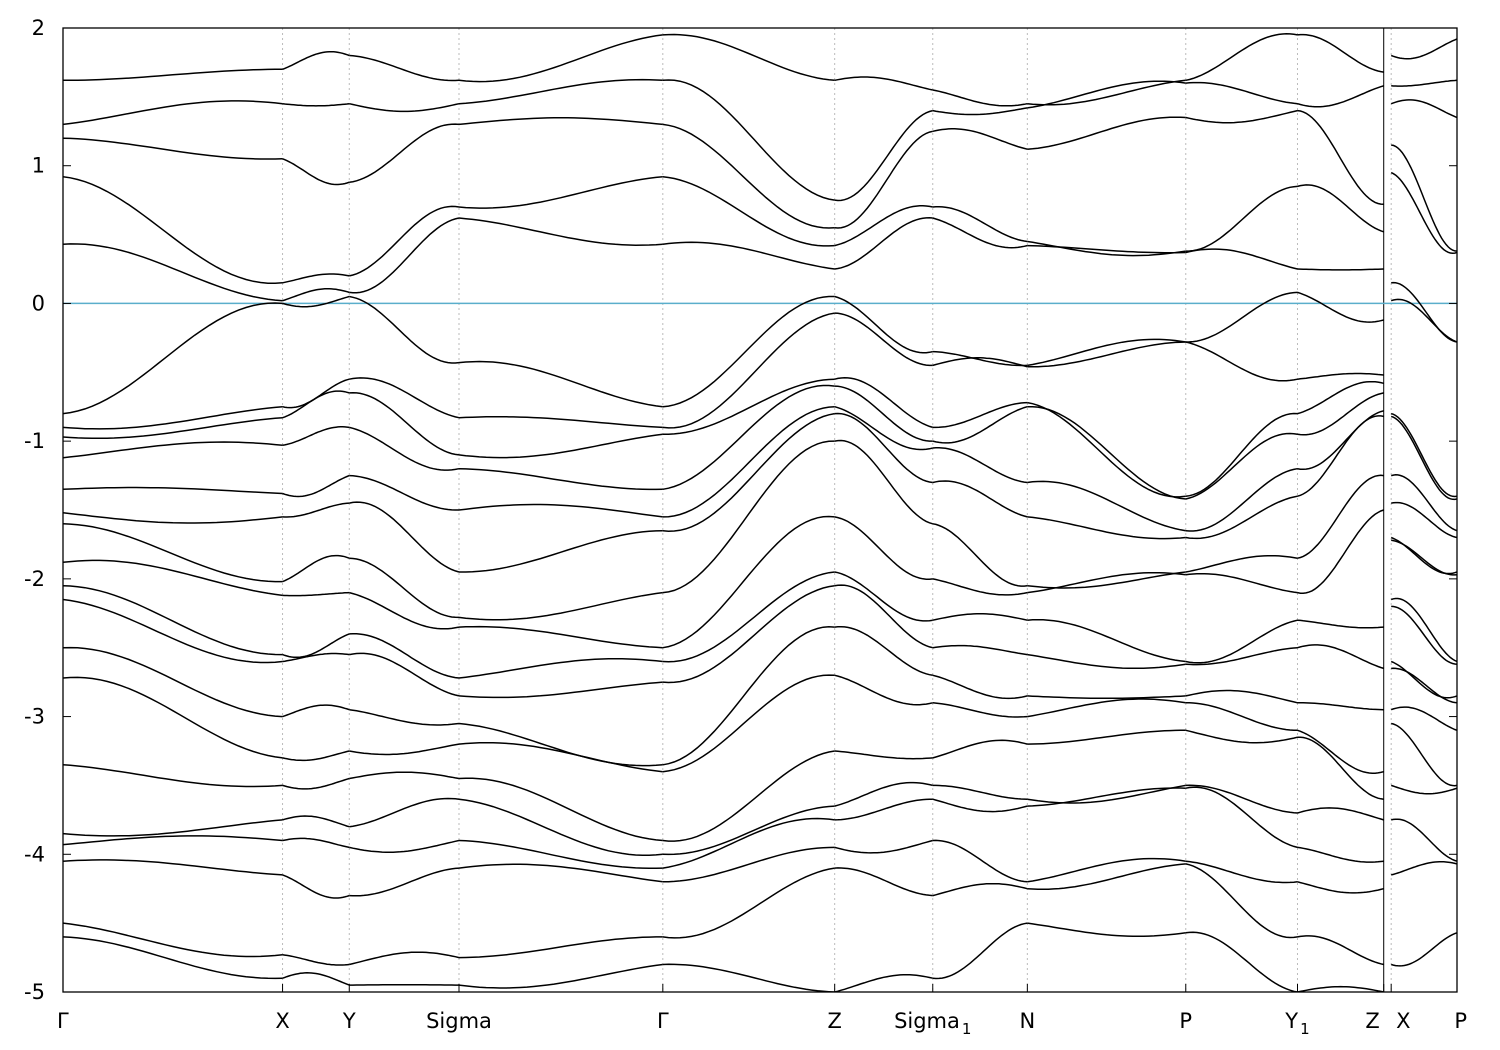  Describe the element at coordinates (1027, 1021) in the screenshot. I see `kpoint-label: N` at that location.